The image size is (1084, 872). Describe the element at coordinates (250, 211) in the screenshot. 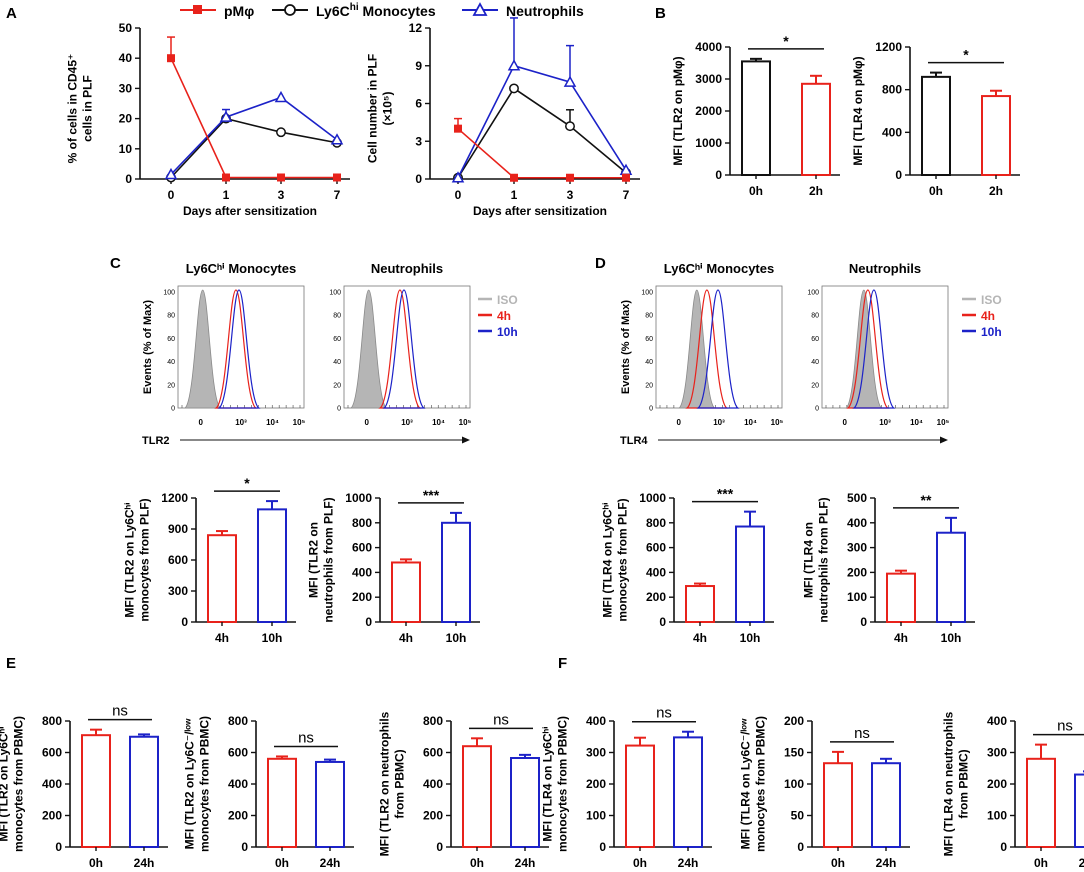

I see `x-axis-label: Days after sensitization` at that location.